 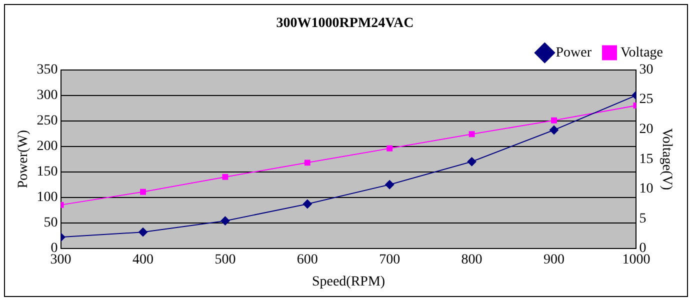 I want to click on y-tick-label: 300, so click(x=47, y=95).